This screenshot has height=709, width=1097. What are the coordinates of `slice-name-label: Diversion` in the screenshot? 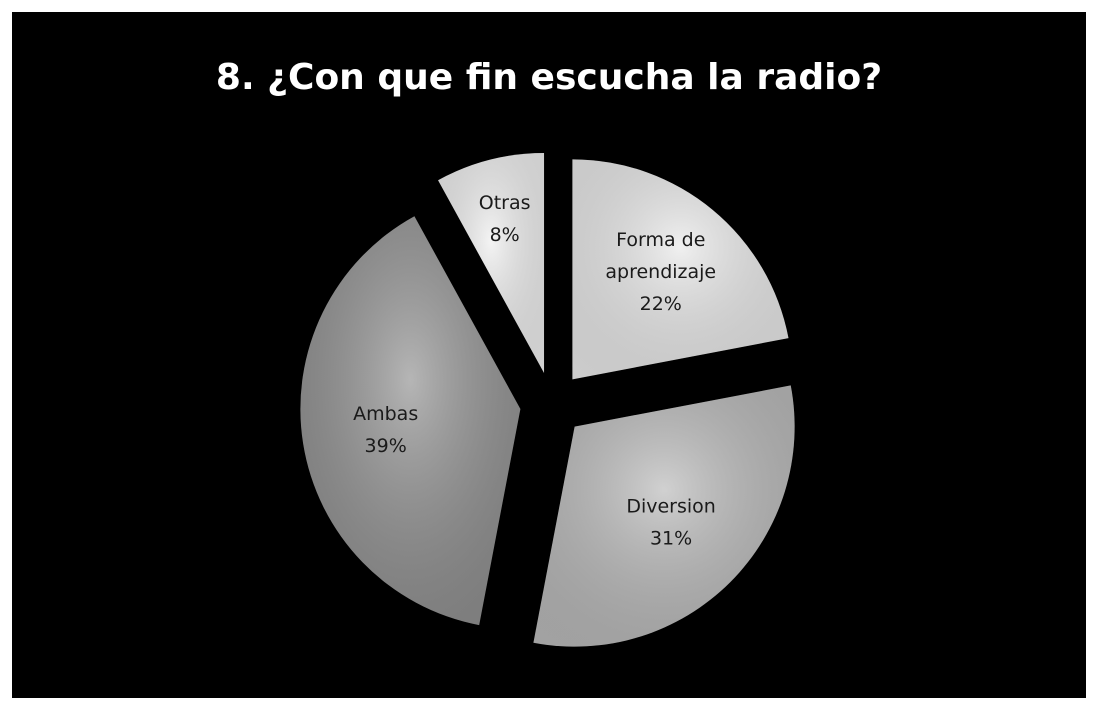 It's located at (671, 507).